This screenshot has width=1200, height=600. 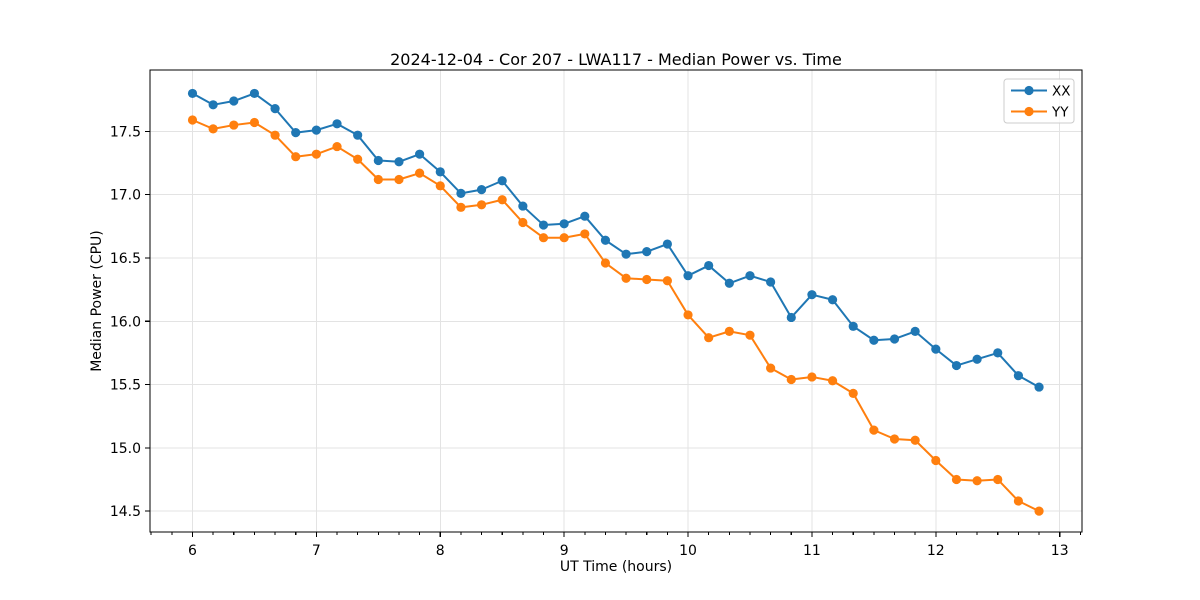 I want to click on y-tick-label: 15.0, so click(x=125, y=449).